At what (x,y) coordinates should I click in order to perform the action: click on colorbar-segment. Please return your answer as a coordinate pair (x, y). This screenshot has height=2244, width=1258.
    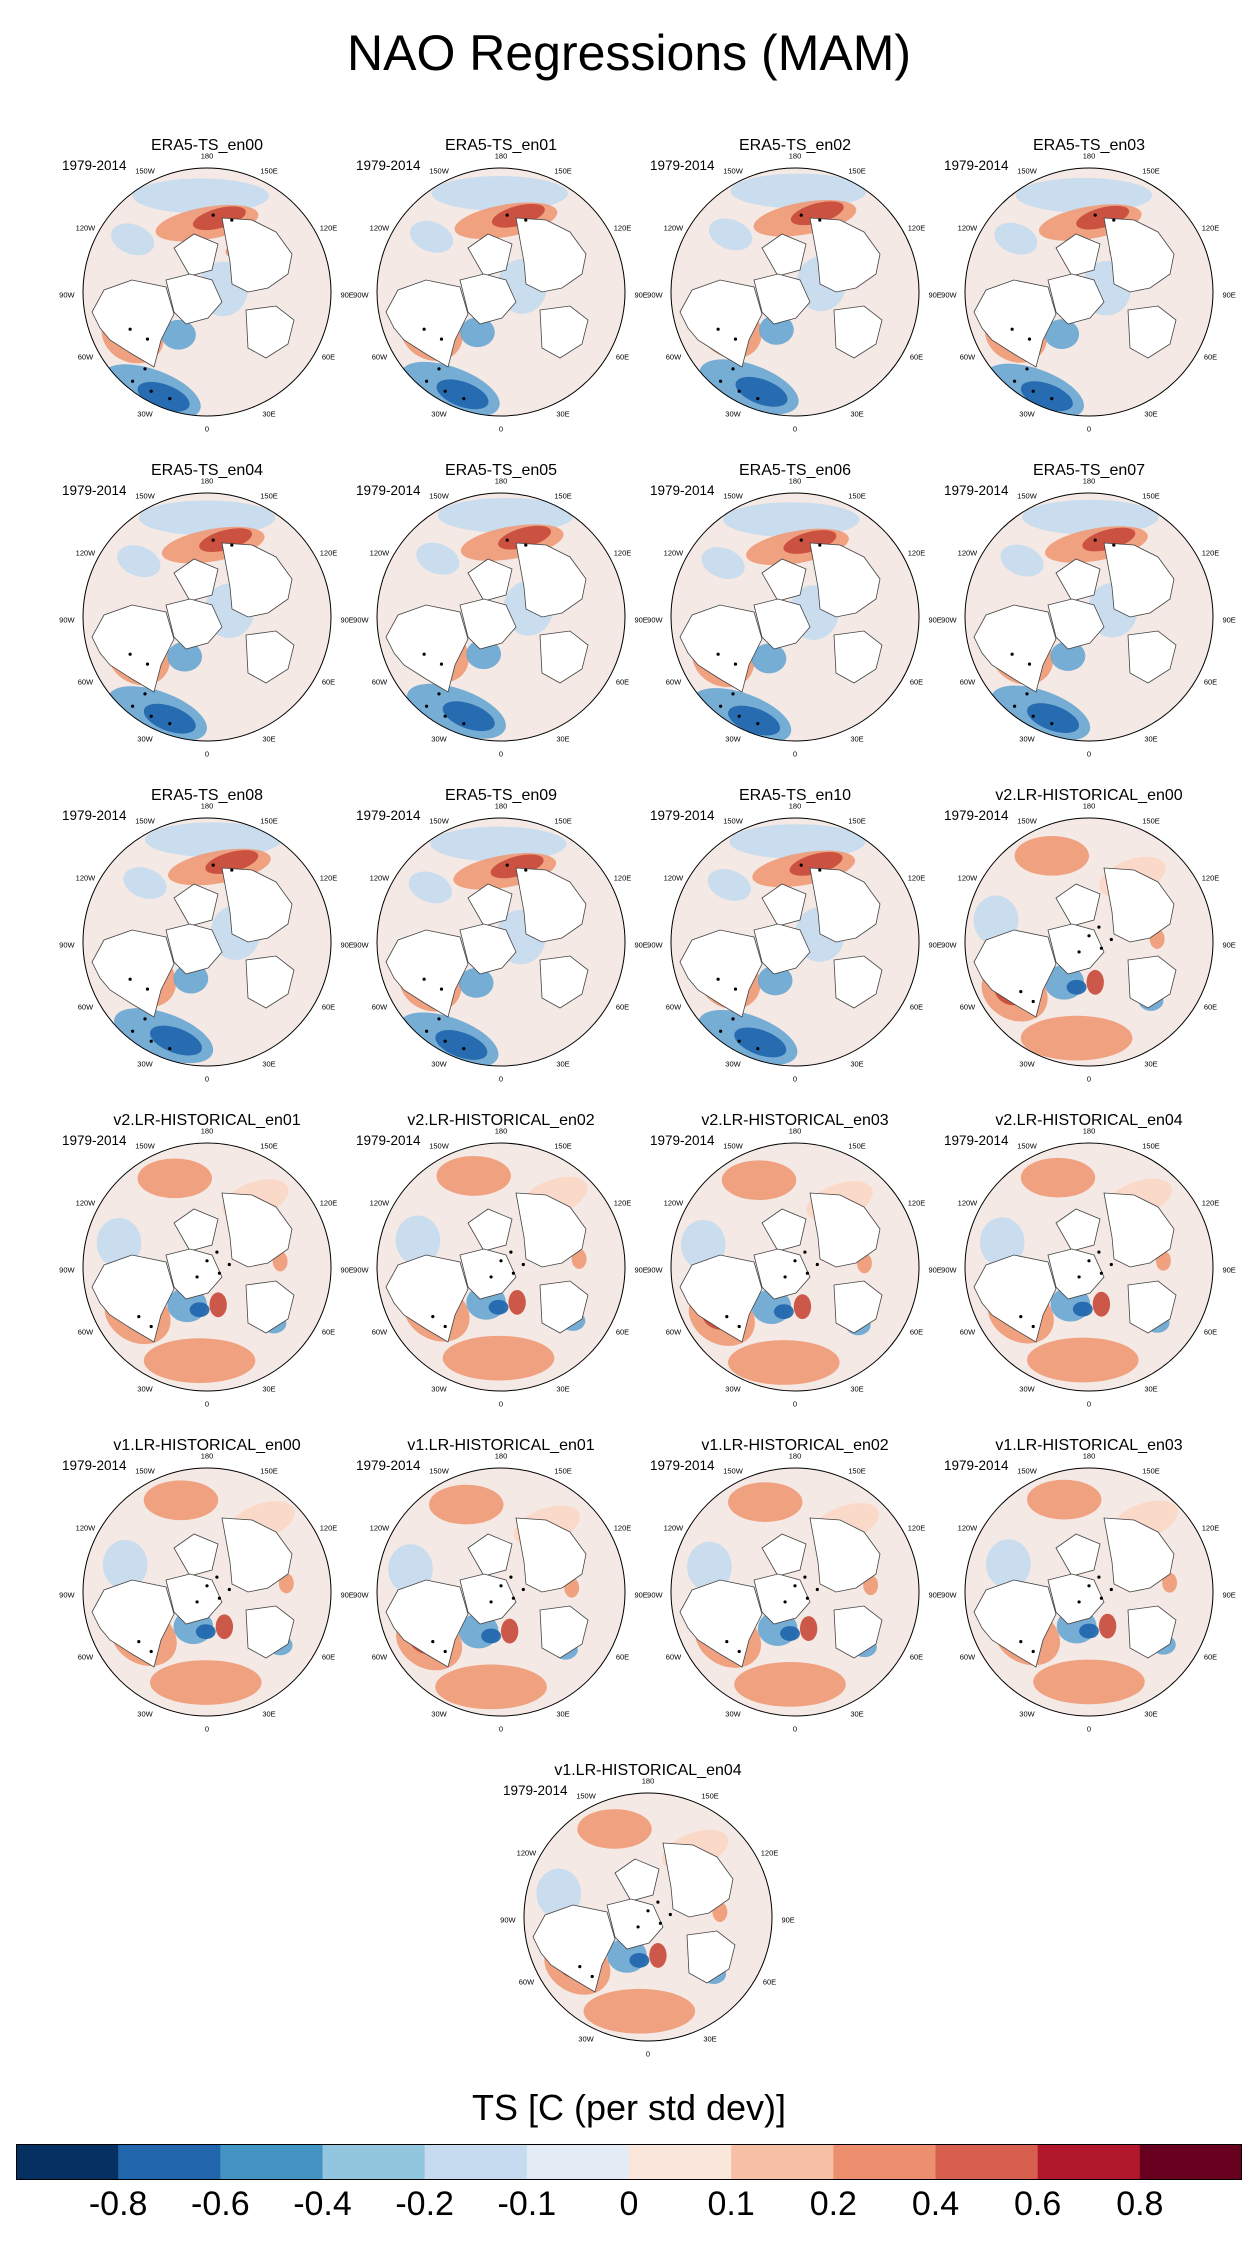
    Looking at the image, I should click on (374, 2162).